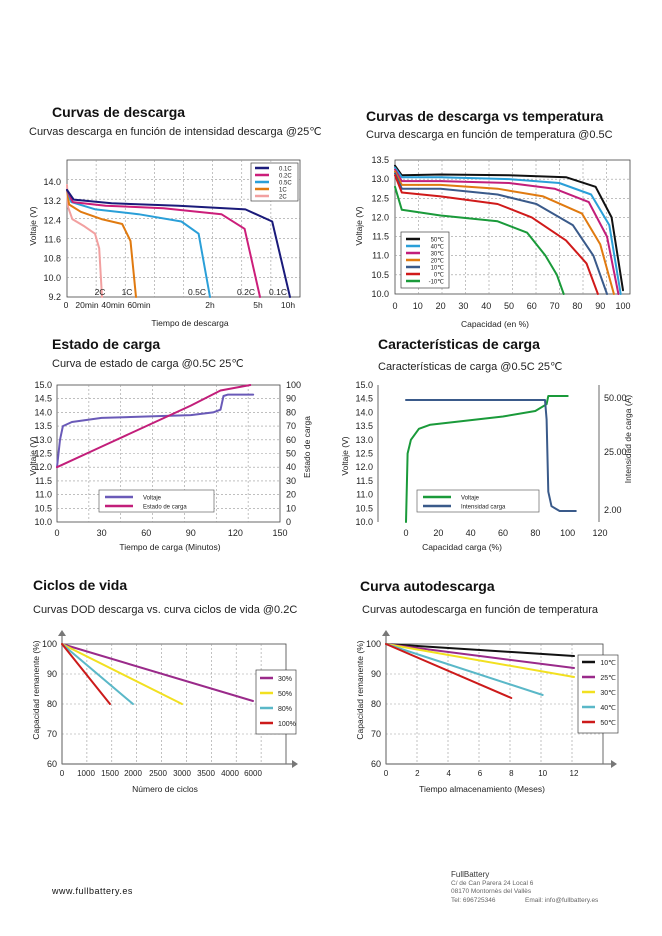  Describe the element at coordinates (376, 704) in the screenshot. I see `self-discharge-y-tick: 80` at that location.